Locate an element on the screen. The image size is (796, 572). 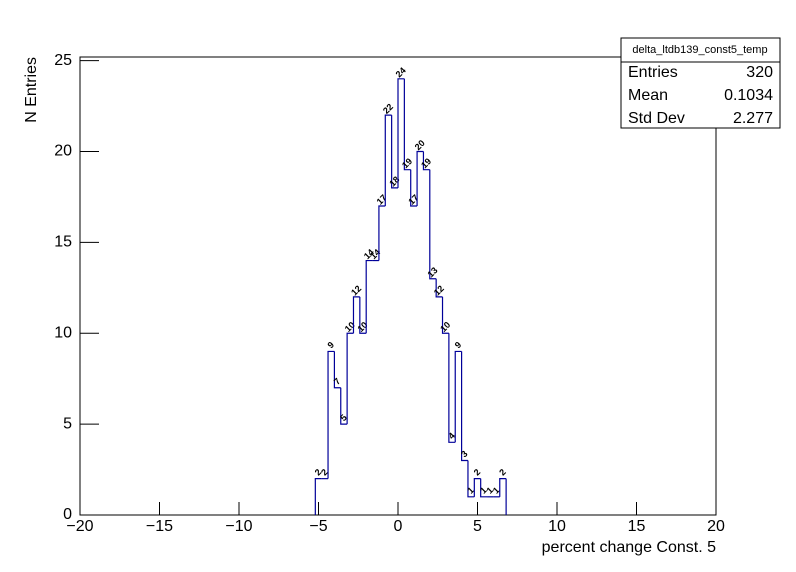
x-tick-label: 15 is located at coordinates (637, 526).